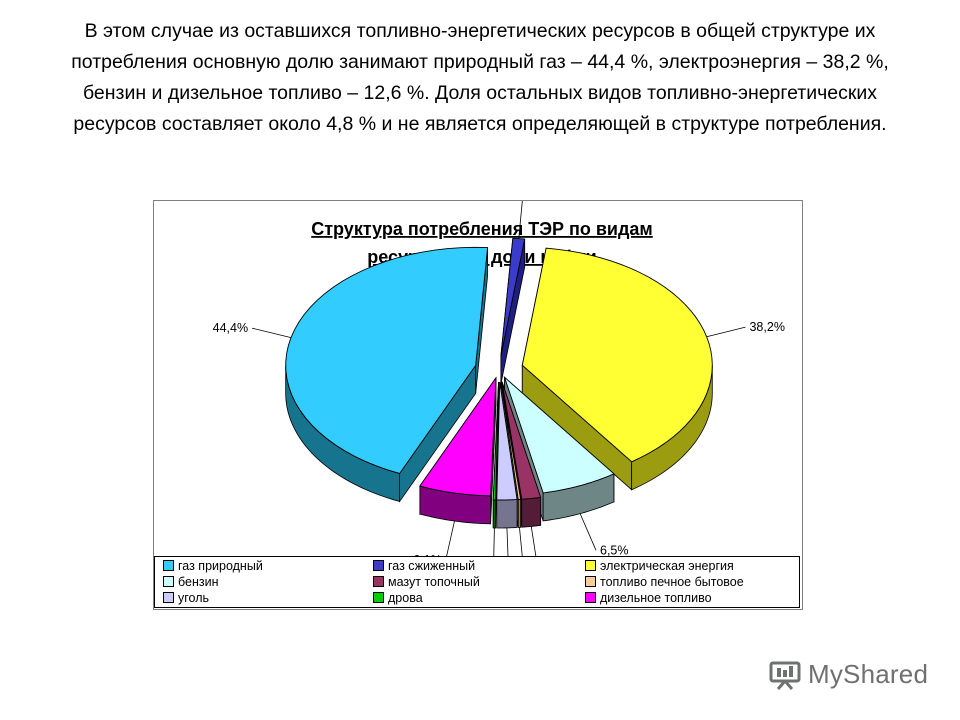 Image resolution: width=960 pixels, height=720 pixels. Describe the element at coordinates (220, 566) in the screenshot. I see `legend-label: газ природный` at that location.